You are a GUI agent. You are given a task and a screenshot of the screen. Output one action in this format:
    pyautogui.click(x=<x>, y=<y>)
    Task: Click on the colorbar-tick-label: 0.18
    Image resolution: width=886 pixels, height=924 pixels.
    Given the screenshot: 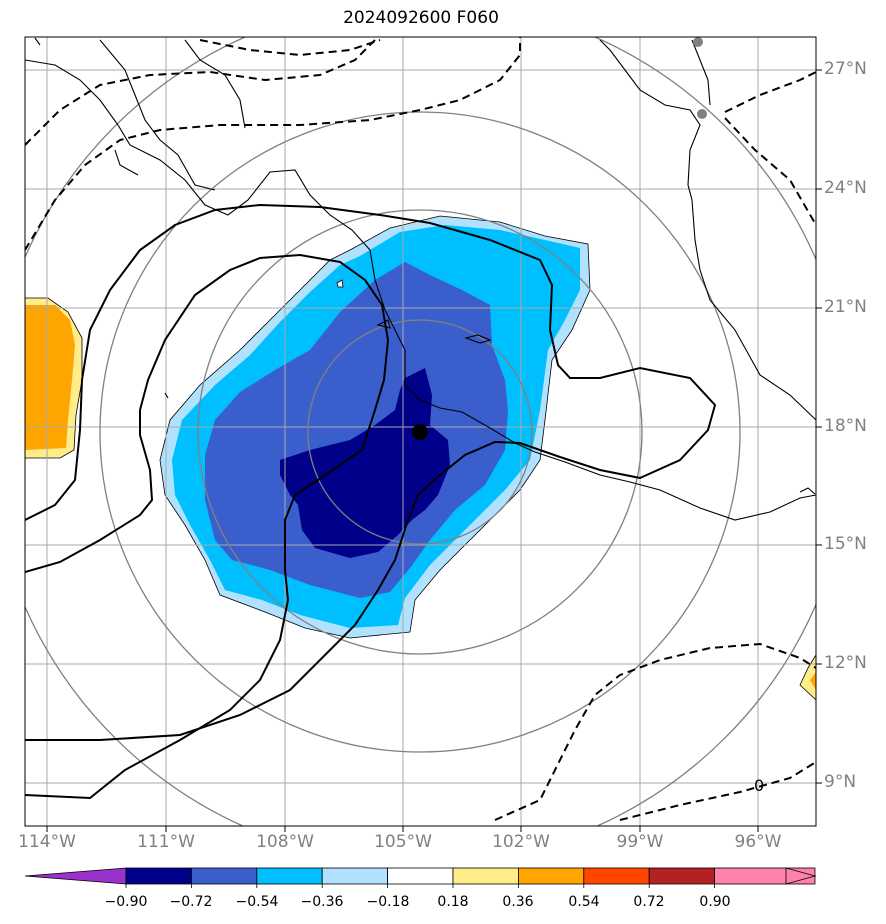 What is the action you would take?
    pyautogui.click(x=453, y=902)
    